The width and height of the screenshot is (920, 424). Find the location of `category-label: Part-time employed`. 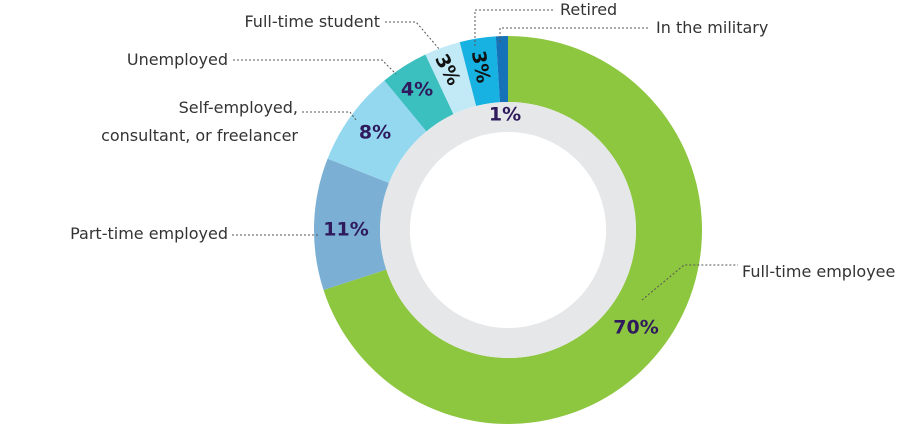

category-label: Part-time employed is located at coordinates (149, 233).